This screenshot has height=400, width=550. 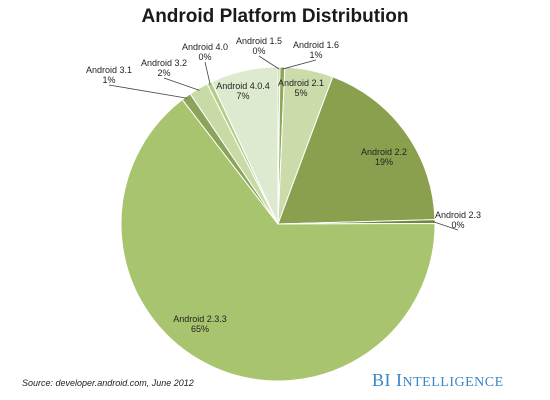 I want to click on slice-label-name: Android 4.0.4, so click(x=243, y=86).